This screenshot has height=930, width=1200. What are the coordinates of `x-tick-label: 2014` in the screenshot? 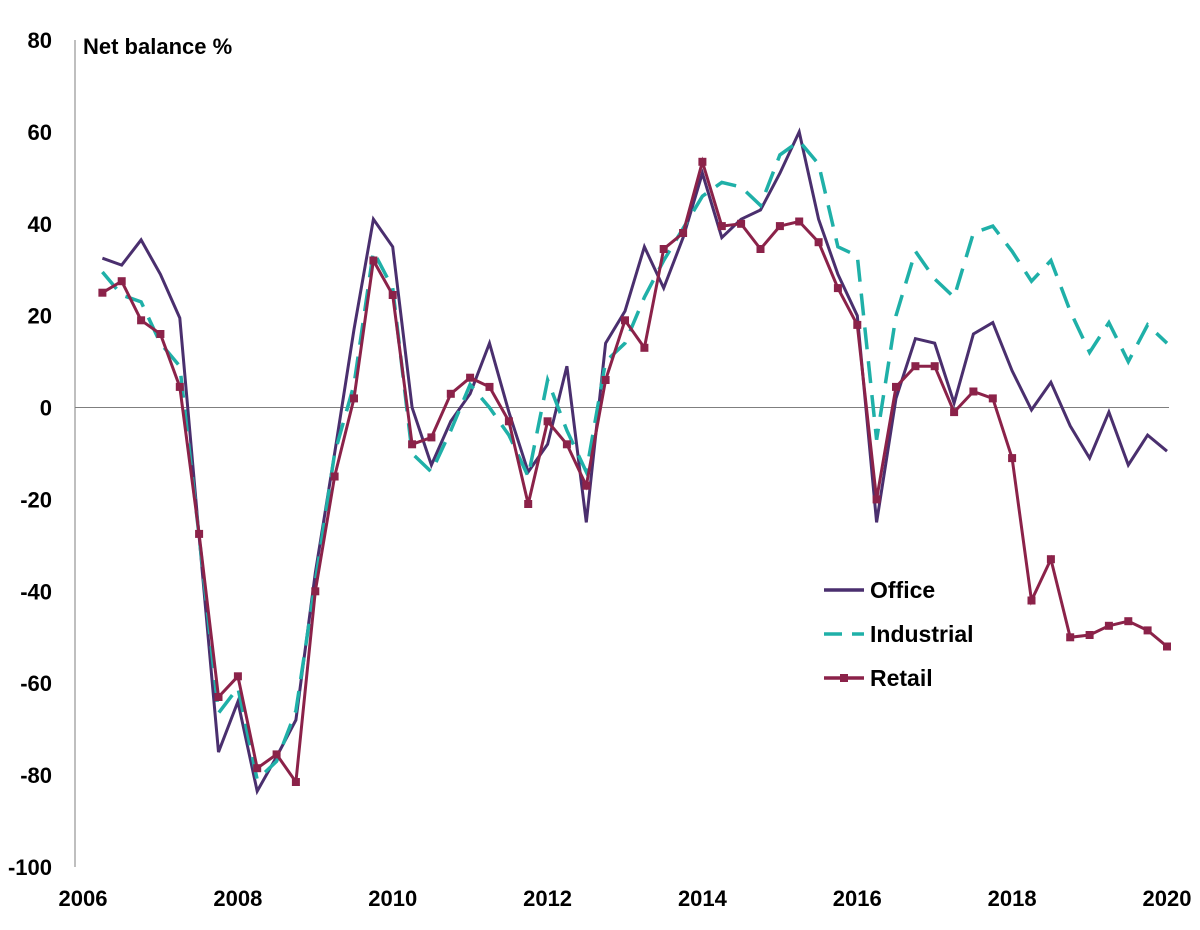 It's located at (703, 898).